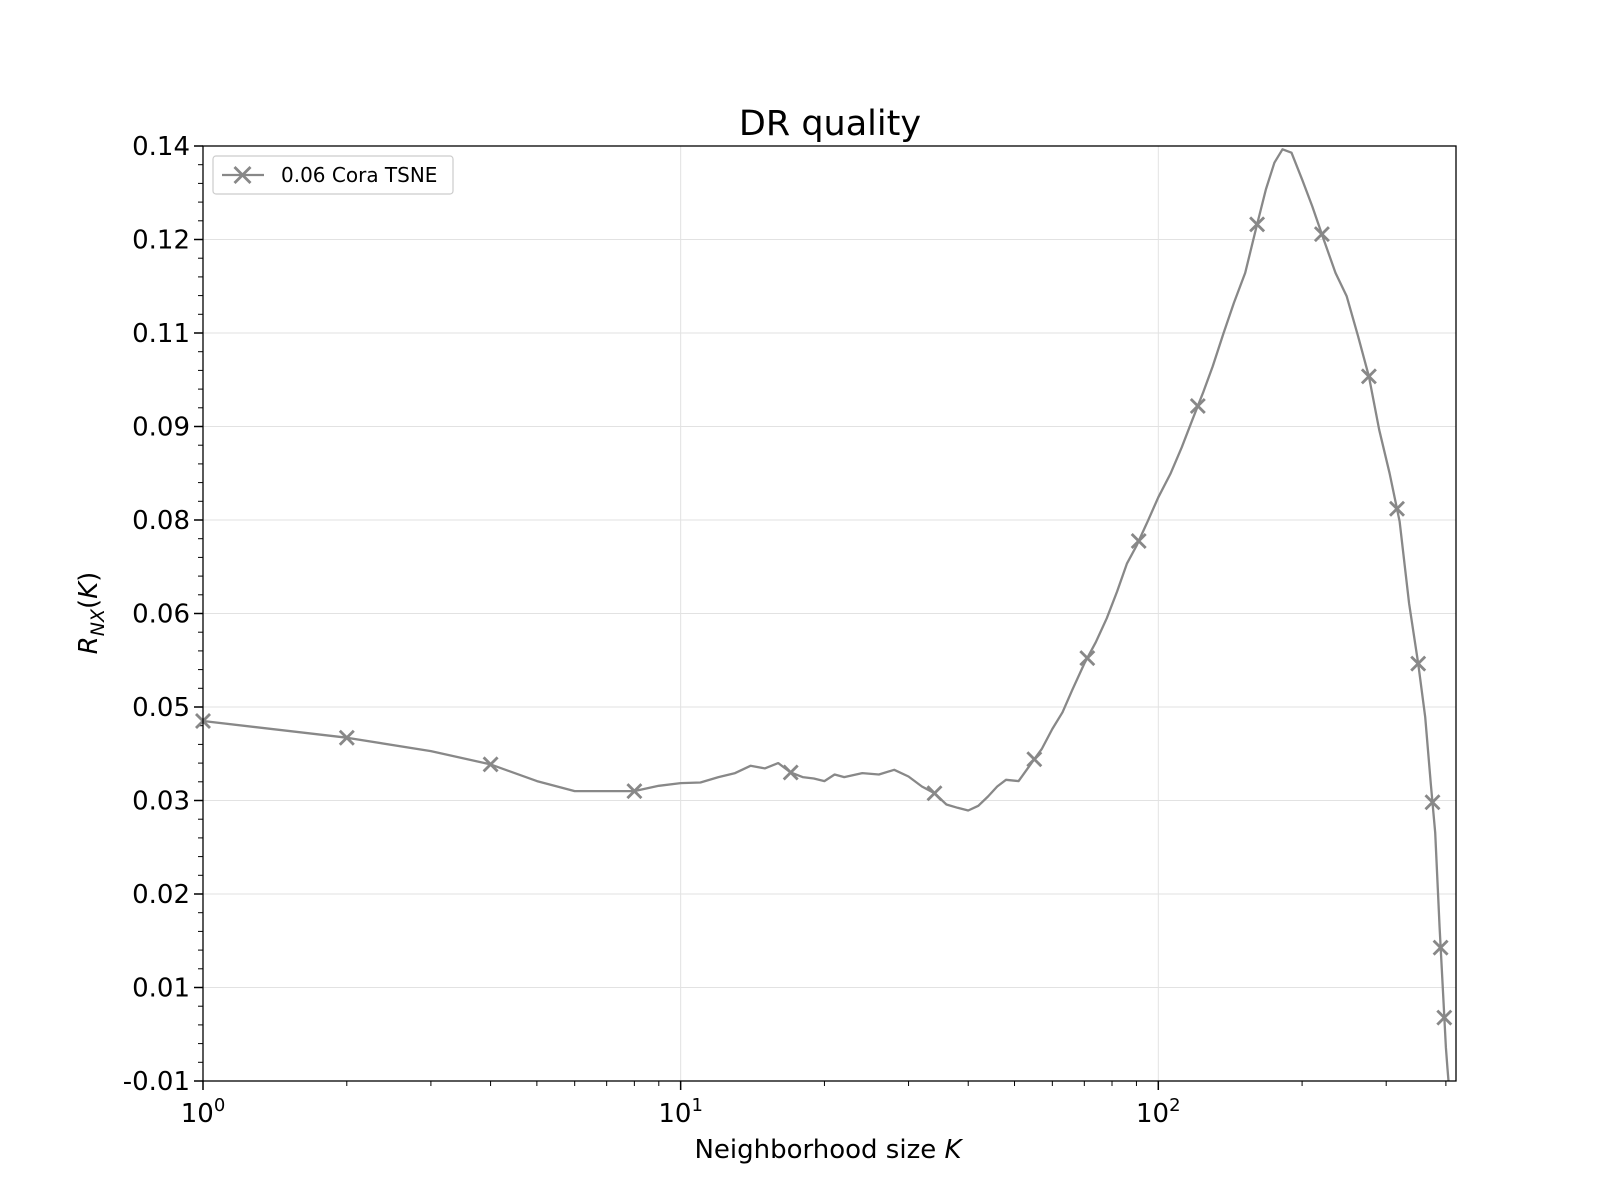 This screenshot has width=1600, height=1200. I want to click on y-tick-label: 0.05, so click(161, 708).